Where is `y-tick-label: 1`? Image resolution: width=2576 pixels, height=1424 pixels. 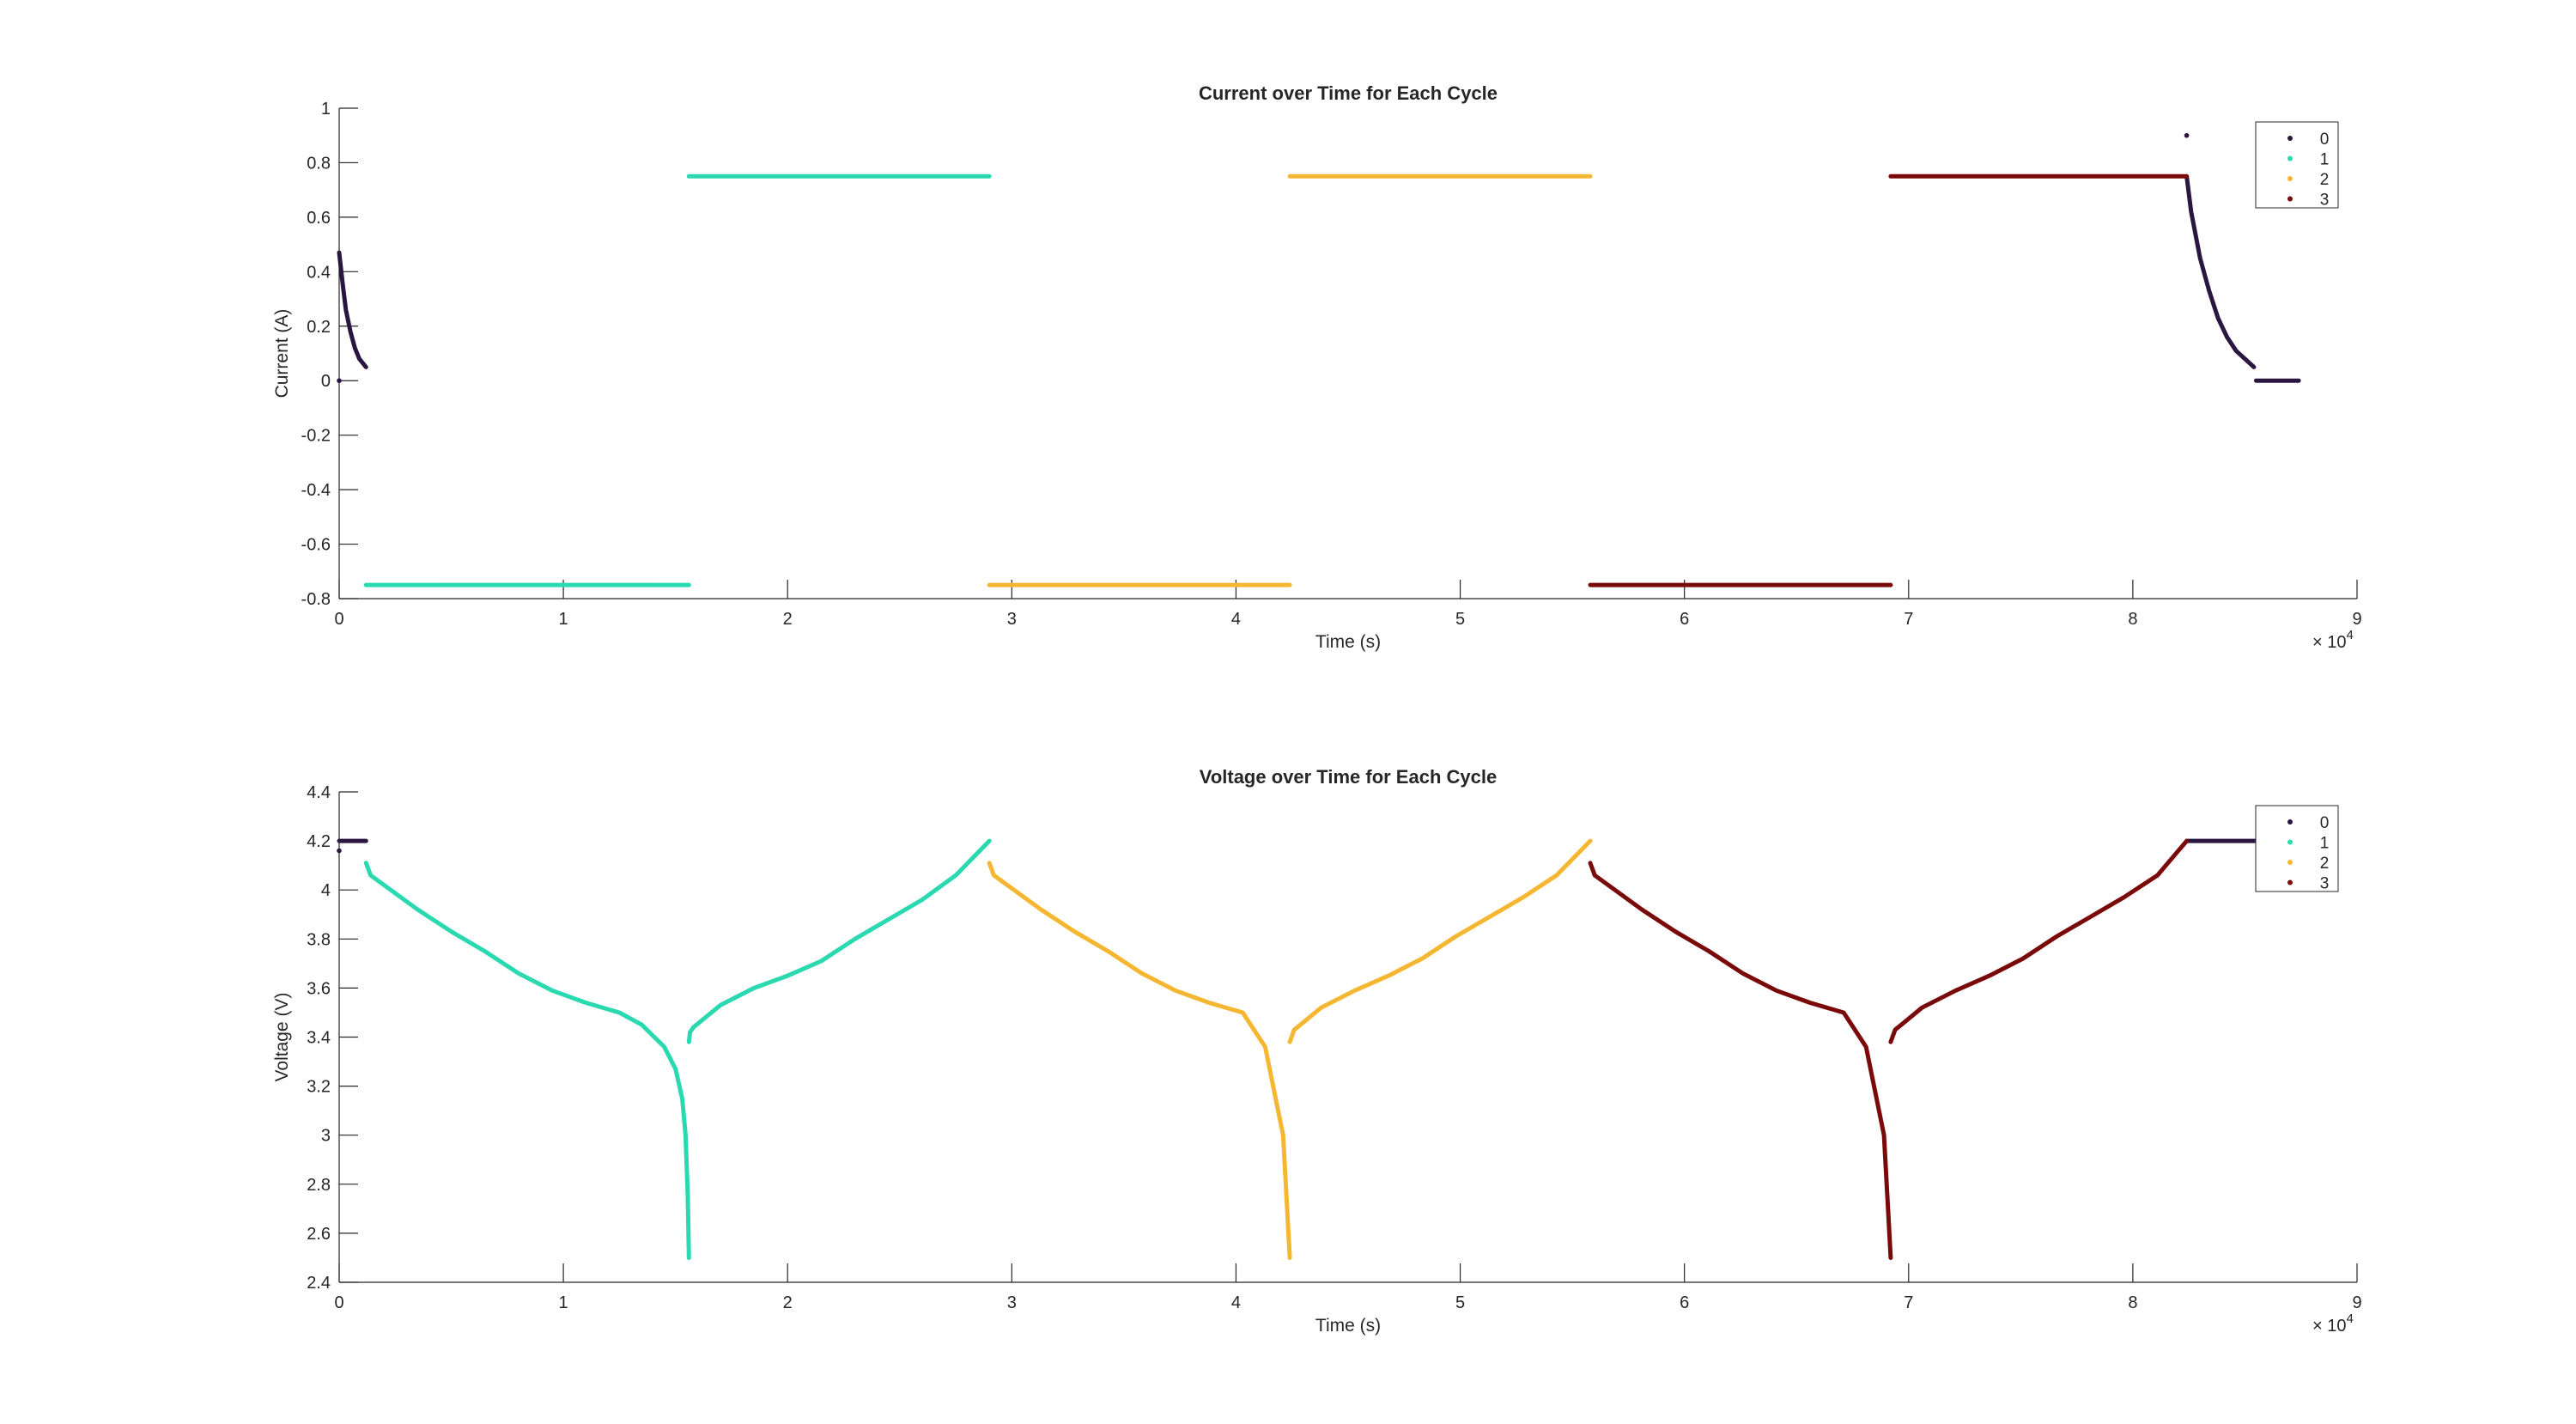 y-tick-label: 1 is located at coordinates (326, 109).